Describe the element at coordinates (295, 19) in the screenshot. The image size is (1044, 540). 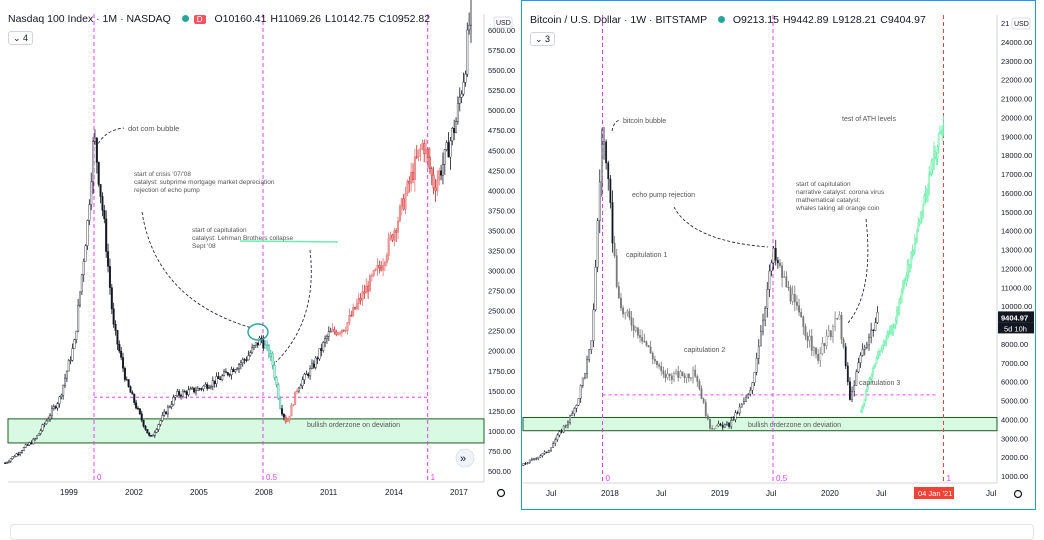
I see `ohlc-high: H11069.26` at that location.